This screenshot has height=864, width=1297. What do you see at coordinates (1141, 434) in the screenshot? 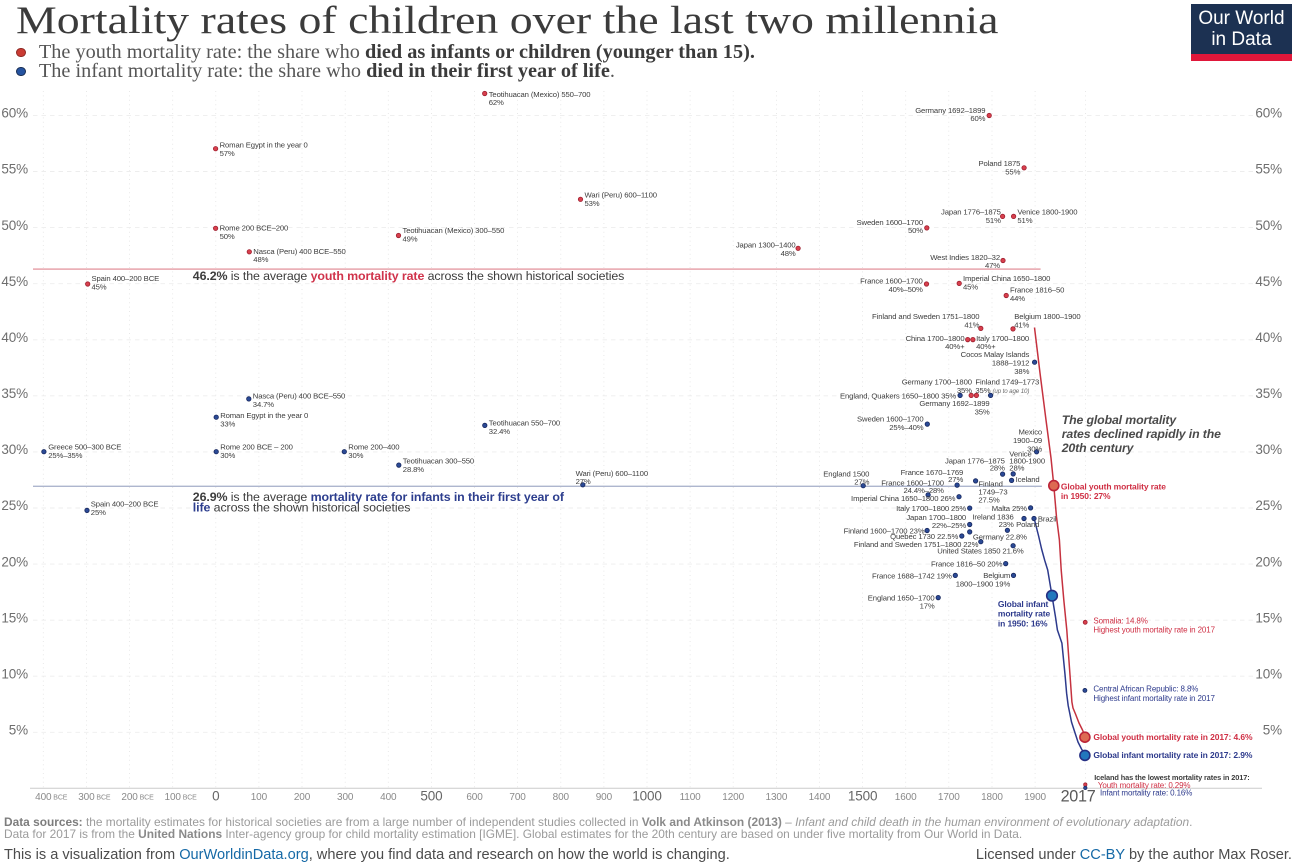
I see `svg-text: rates declined rapidly in the` at bounding box center [1141, 434].